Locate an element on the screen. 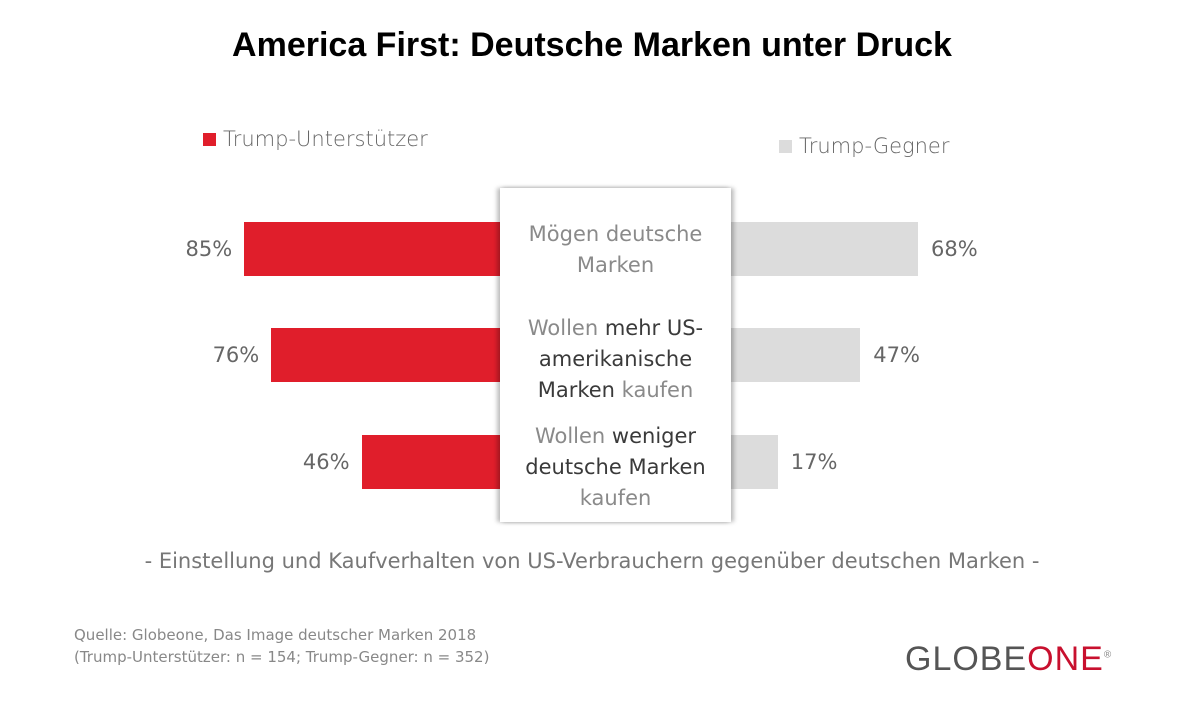 The width and height of the screenshot is (1184, 708). data-label: 76% is located at coordinates (236, 355).